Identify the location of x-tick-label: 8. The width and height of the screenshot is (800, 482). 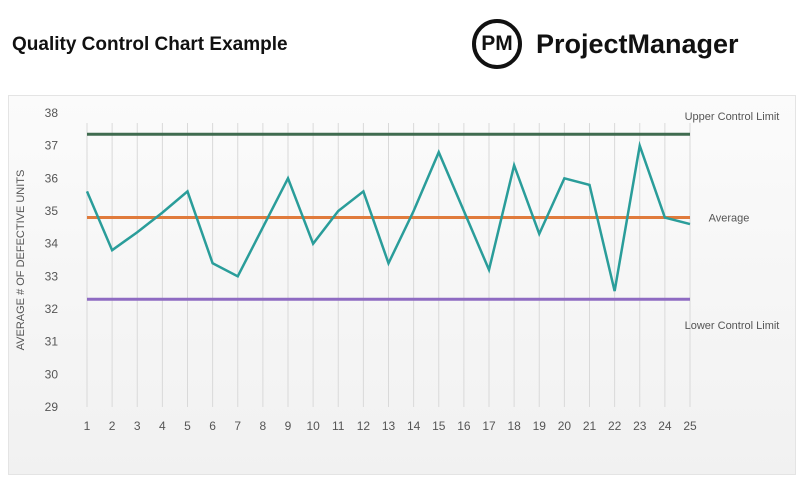
(263, 426).